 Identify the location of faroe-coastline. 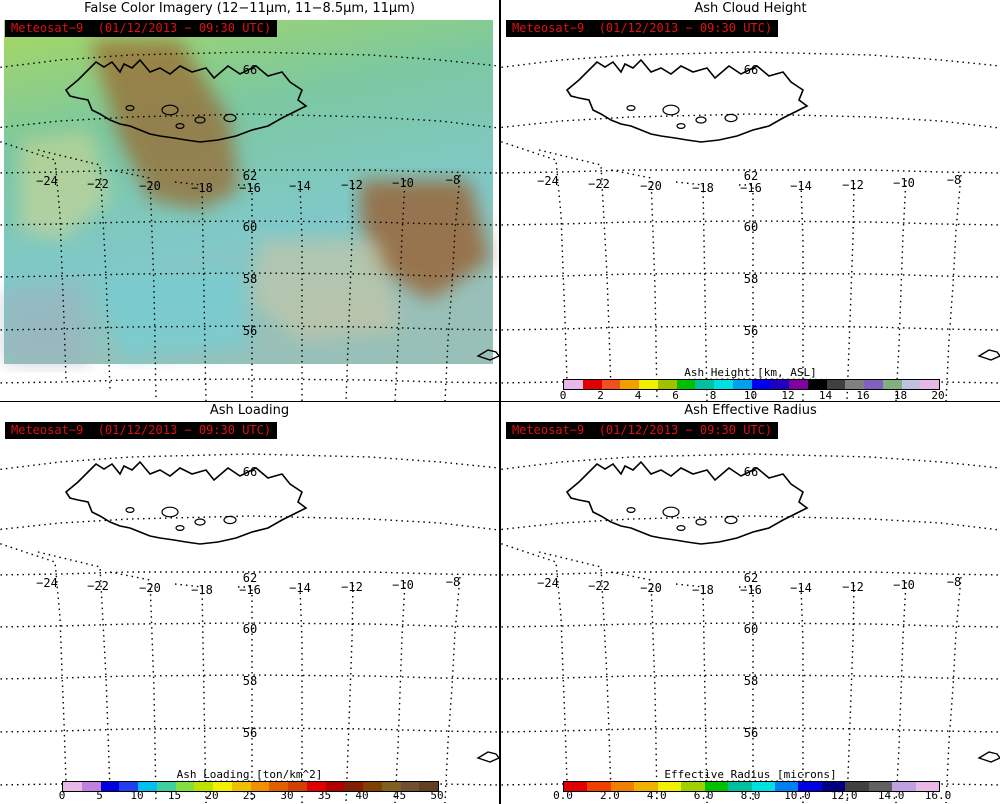
(487, 757).